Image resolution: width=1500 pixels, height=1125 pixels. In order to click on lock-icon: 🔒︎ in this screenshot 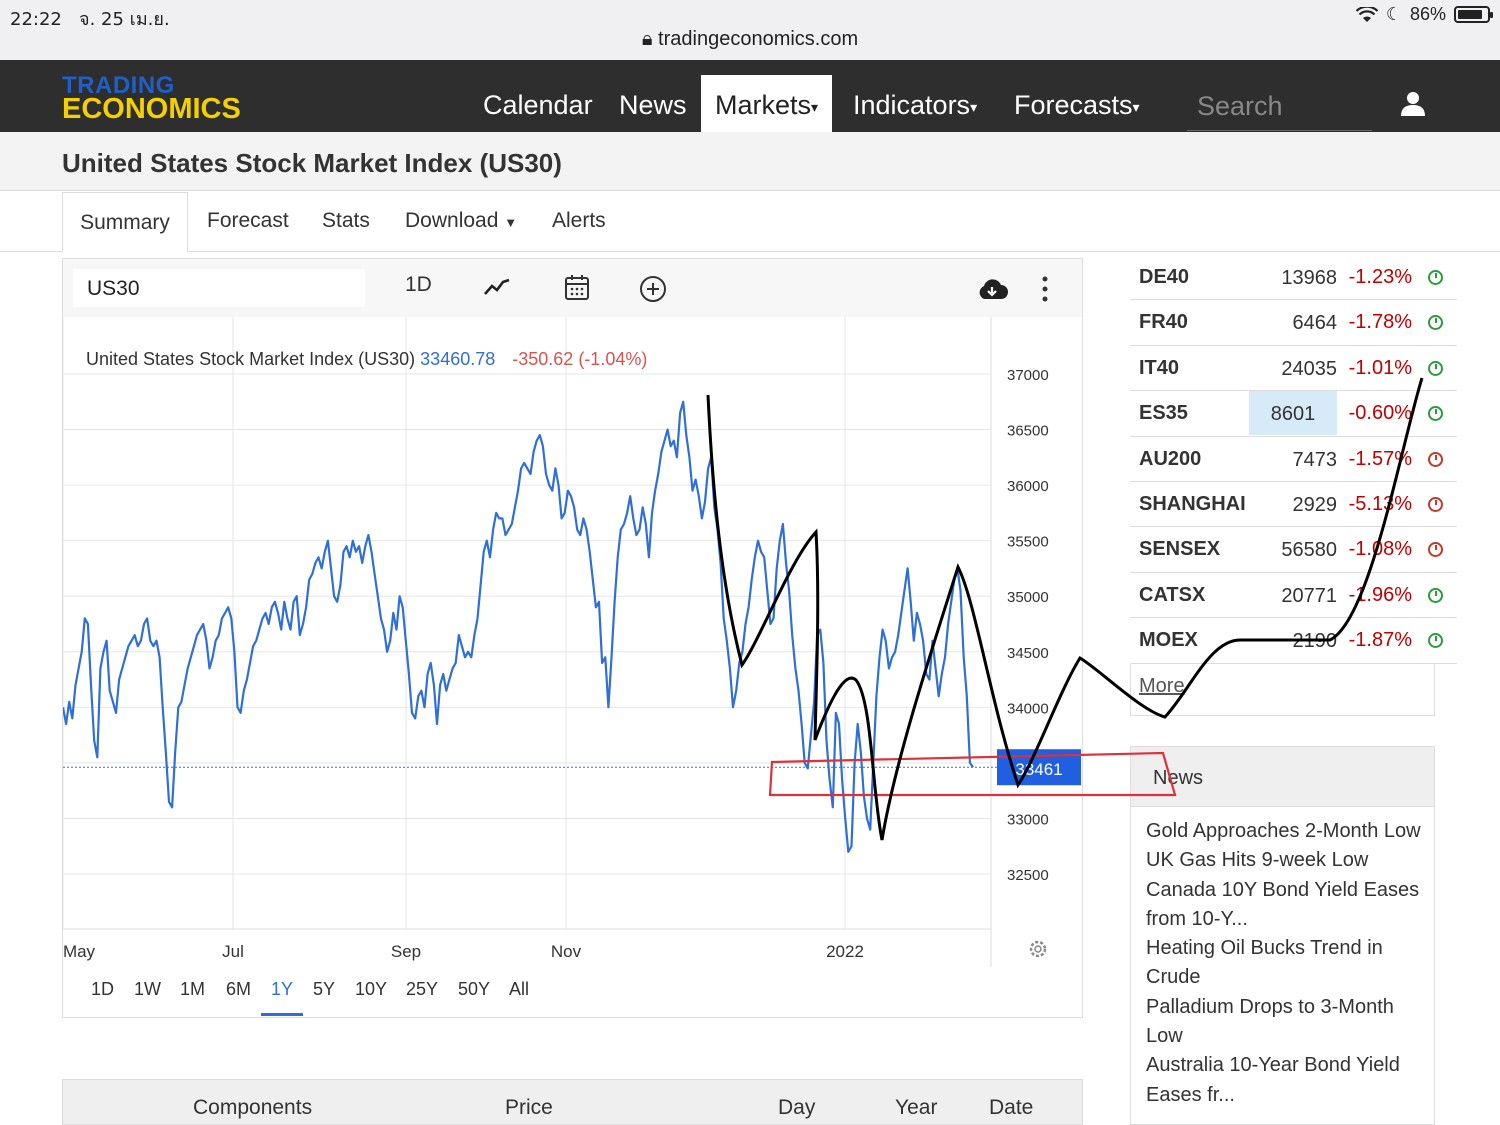, I will do `click(647, 39)`.